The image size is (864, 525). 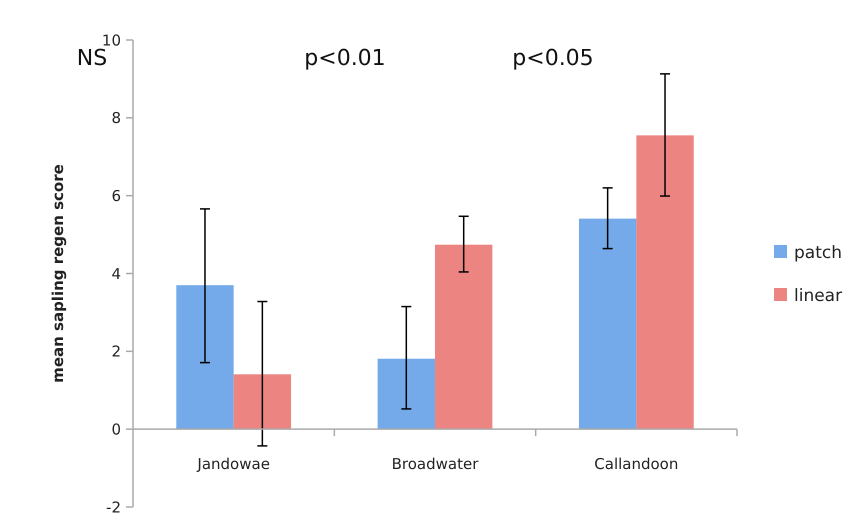 I want to click on y-tick-label: 8, so click(x=116, y=118).